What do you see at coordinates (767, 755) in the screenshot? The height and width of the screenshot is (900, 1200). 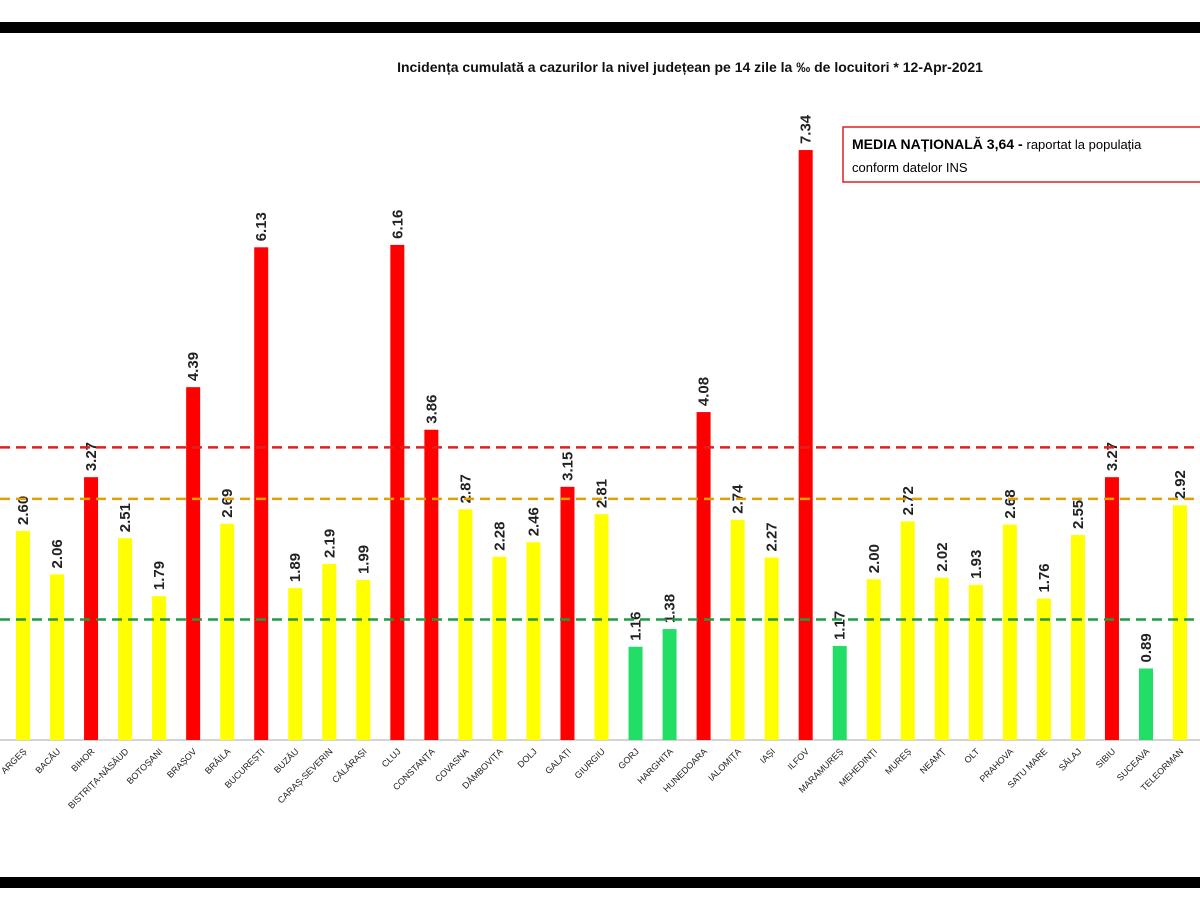 I see `x-tick-label: IAȘI` at bounding box center [767, 755].